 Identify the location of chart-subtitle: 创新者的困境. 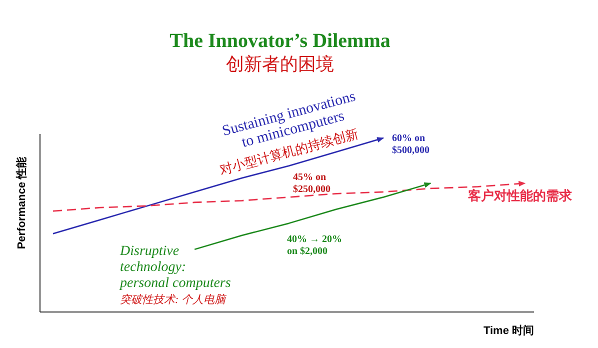
(280, 64).